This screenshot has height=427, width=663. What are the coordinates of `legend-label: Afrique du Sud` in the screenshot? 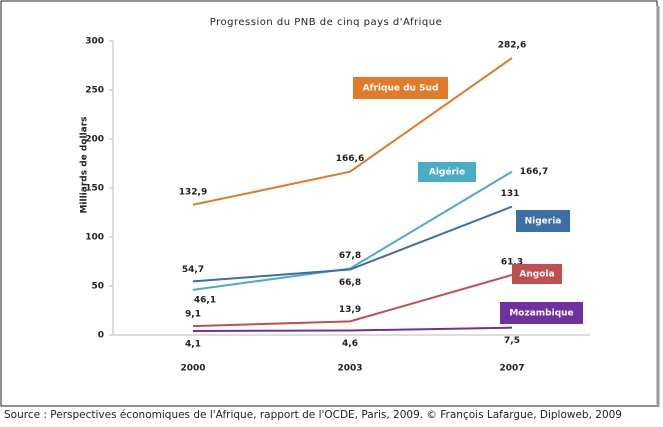 It's located at (401, 89).